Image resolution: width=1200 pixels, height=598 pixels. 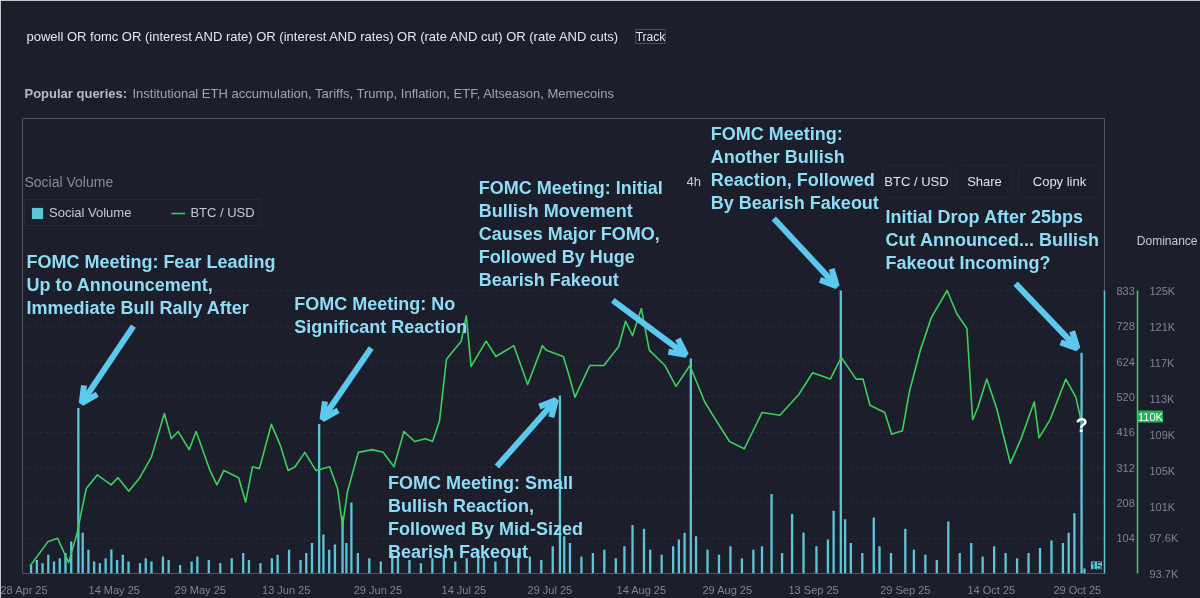 I want to click on x-tick-label: 29 May 25, so click(x=200, y=589).